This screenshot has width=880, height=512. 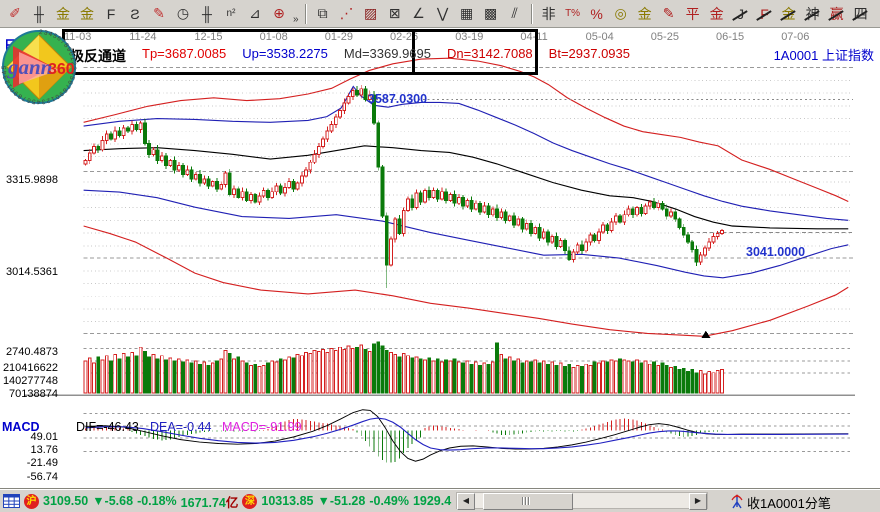 What do you see at coordinates (11, 501) in the screenshot?
I see `market-grid-icon` at bounding box center [11, 501].